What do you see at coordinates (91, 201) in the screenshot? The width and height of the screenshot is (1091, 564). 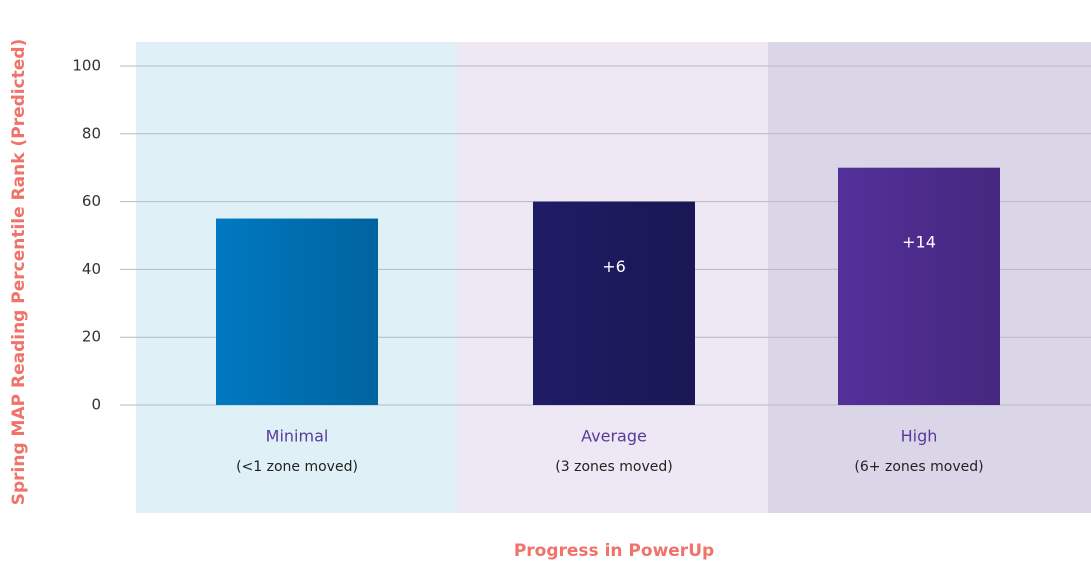 I see `y-tick-label: 60` at bounding box center [91, 201].